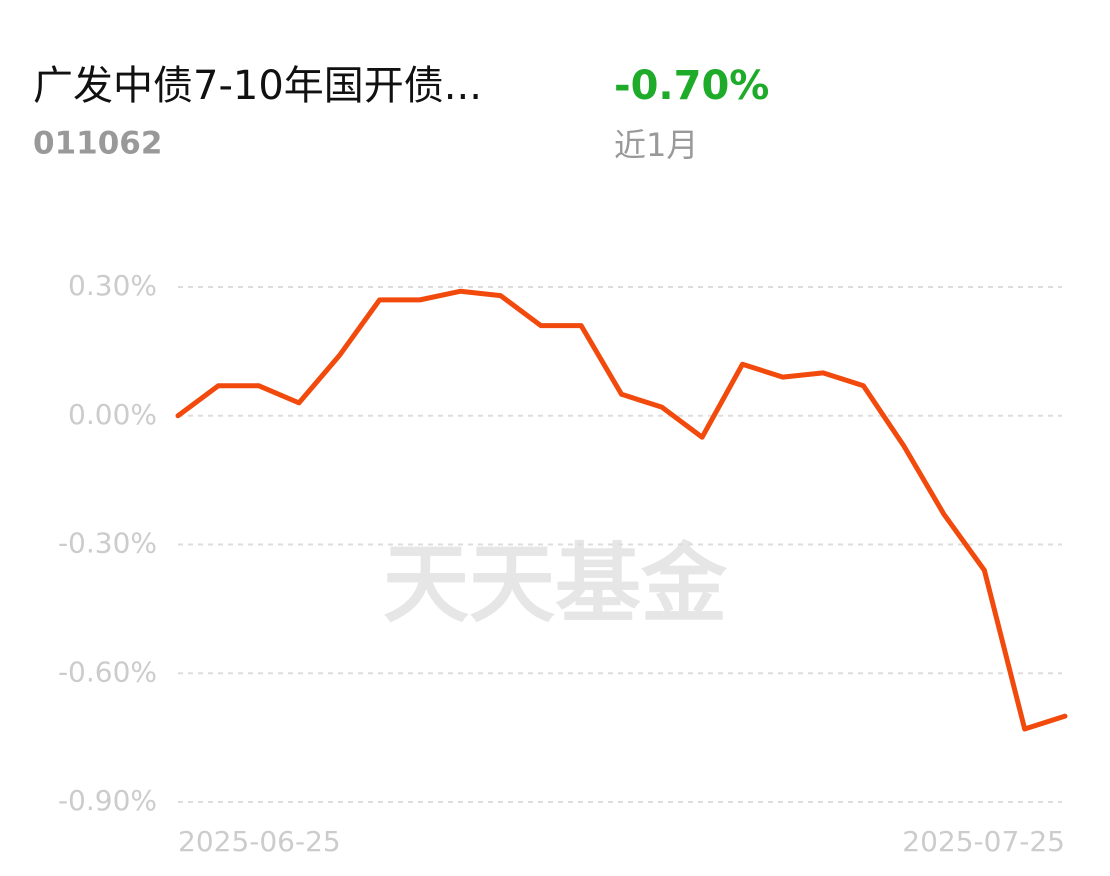 This screenshot has height=876, width=1110. What do you see at coordinates (259, 841) in the screenshot?
I see `x-tick-label: 2025-06-25` at bounding box center [259, 841].